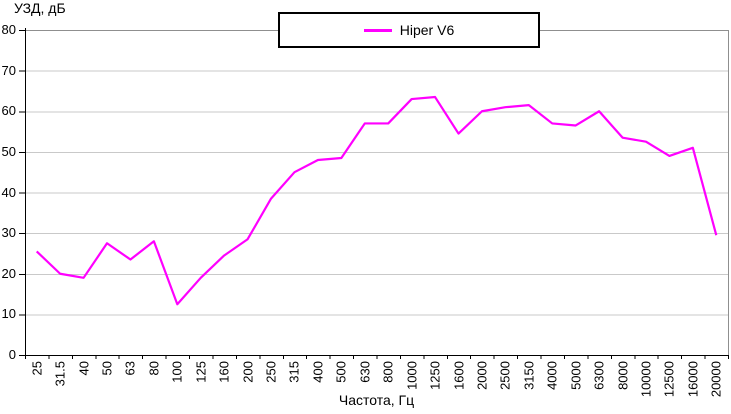 The image size is (731, 414). I want to click on x-tick-label: 63, so click(130, 368).